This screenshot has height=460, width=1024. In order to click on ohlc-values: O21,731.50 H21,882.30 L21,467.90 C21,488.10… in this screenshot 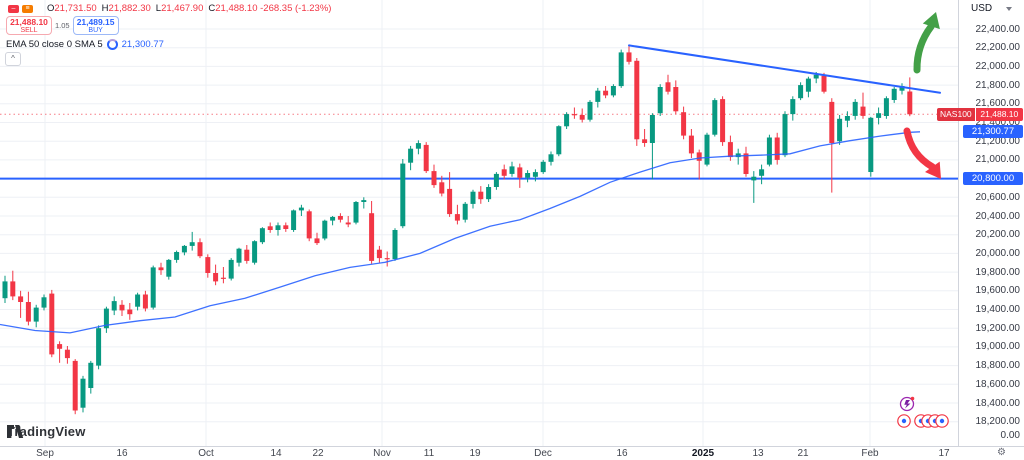, I will do `click(189, 8)`.